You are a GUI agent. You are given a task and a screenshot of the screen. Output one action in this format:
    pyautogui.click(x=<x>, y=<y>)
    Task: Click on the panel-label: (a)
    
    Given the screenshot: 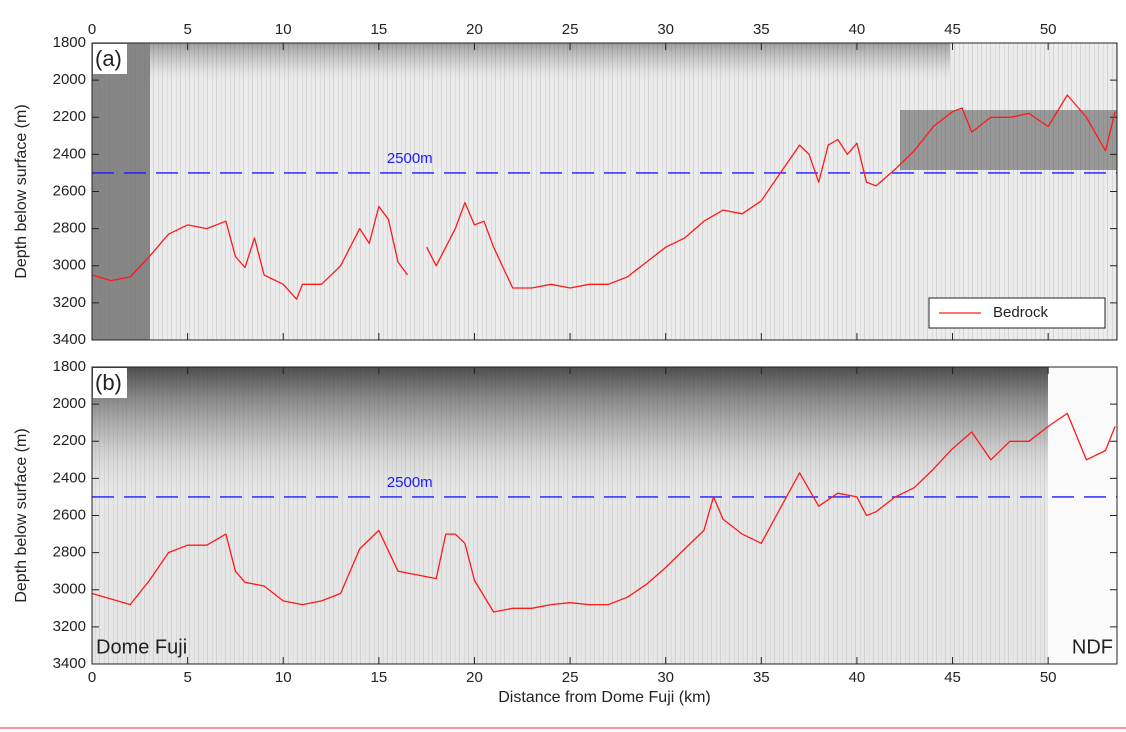 What is the action you would take?
    pyautogui.click(x=108, y=58)
    